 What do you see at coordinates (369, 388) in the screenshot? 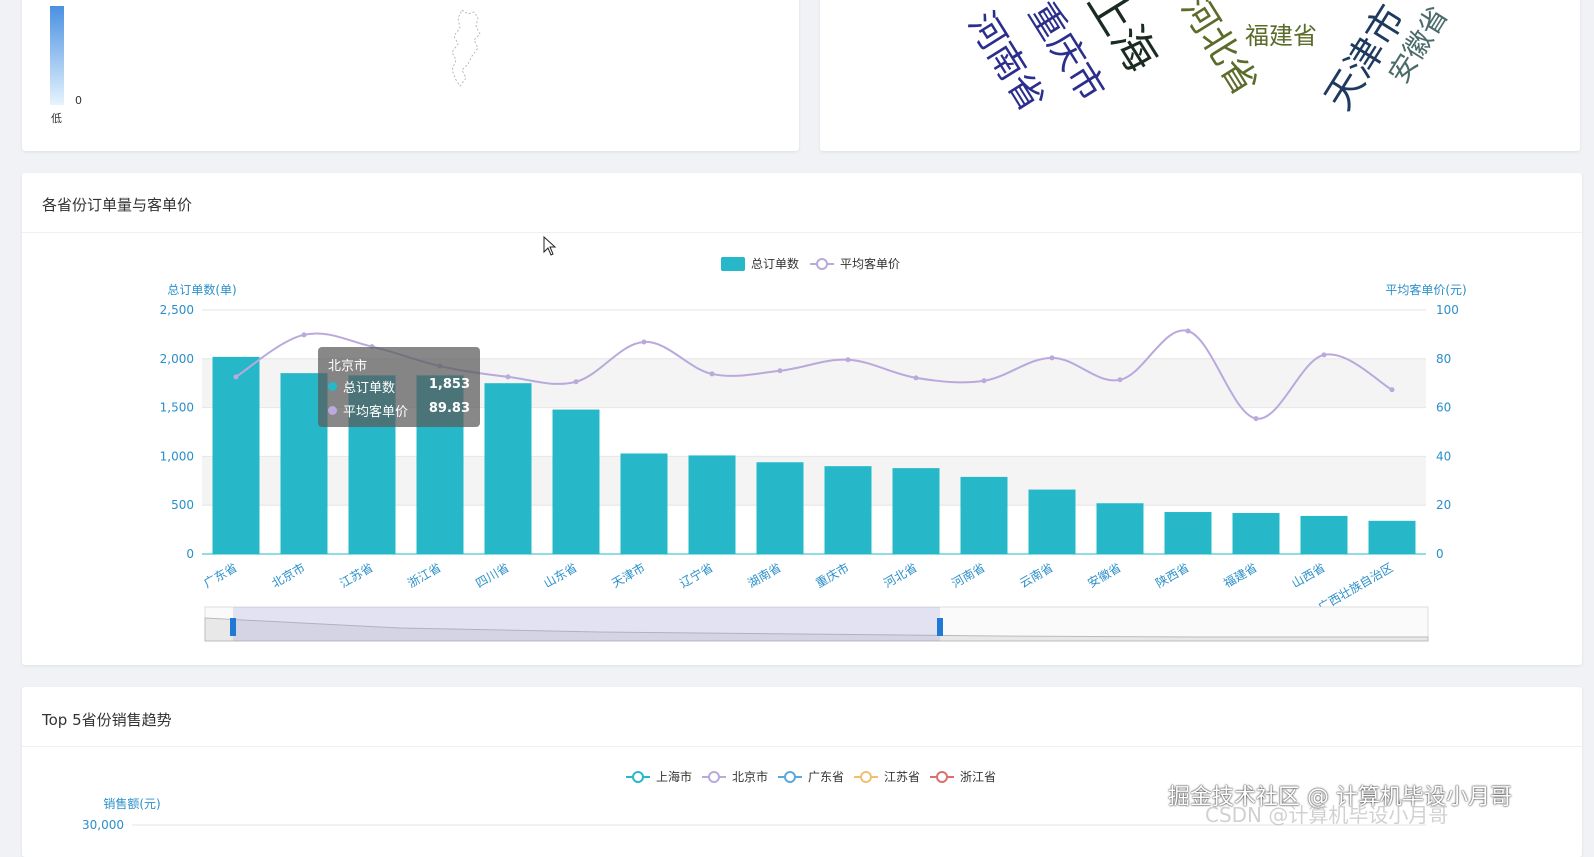
I see `tooltip-label: 总订单数` at bounding box center [369, 388].